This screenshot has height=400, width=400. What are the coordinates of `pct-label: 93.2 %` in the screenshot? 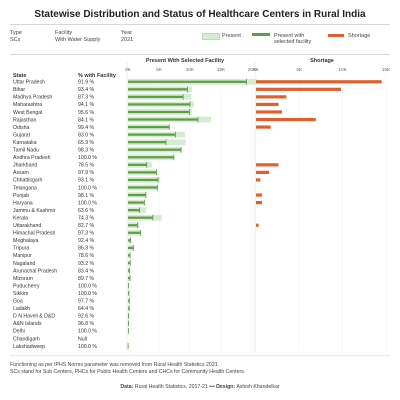 It's located at (86, 264).